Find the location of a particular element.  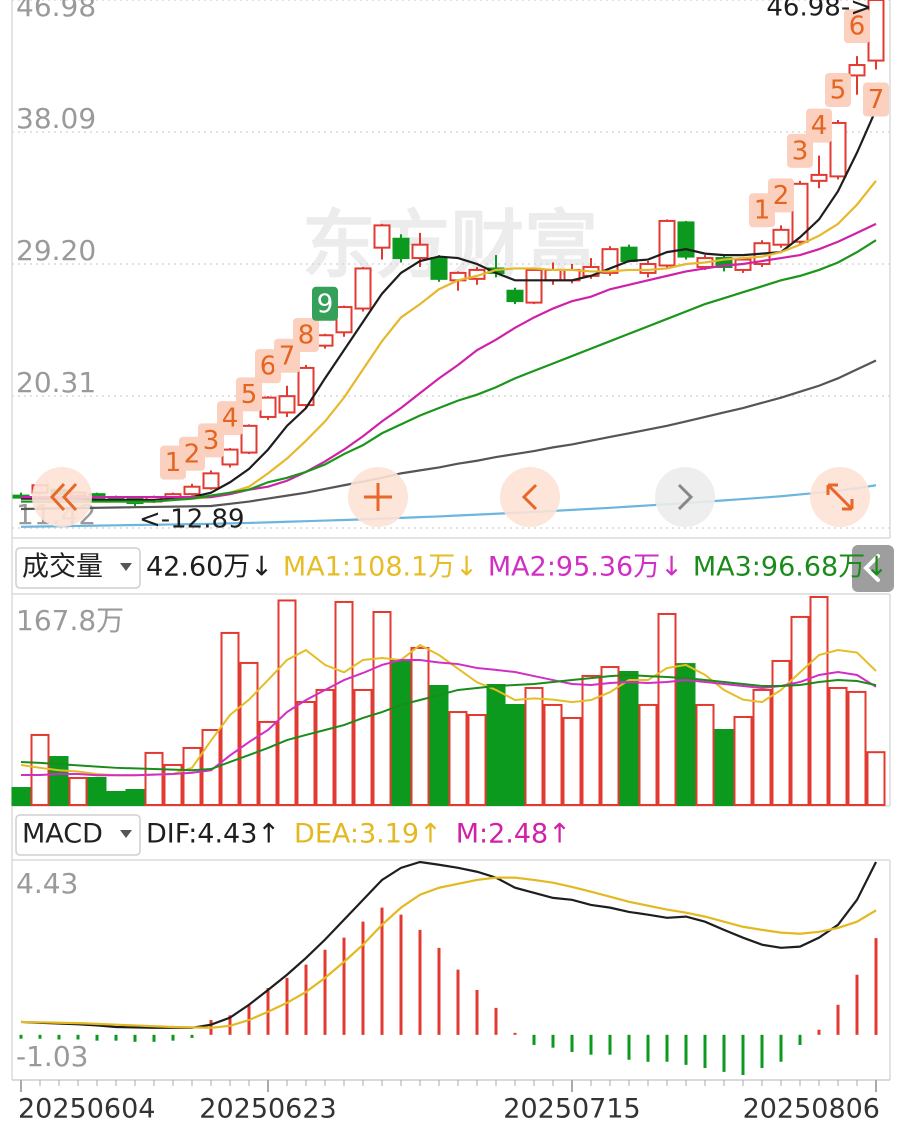

chevron-icon is located at coordinates (871, 568).